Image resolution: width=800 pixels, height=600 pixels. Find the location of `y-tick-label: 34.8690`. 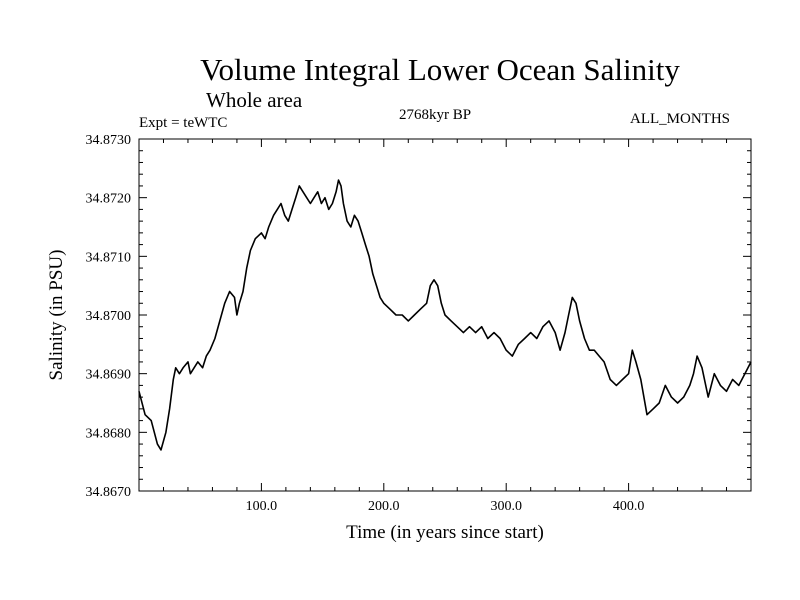

y-tick-label: 34.8690 is located at coordinates (109, 375).